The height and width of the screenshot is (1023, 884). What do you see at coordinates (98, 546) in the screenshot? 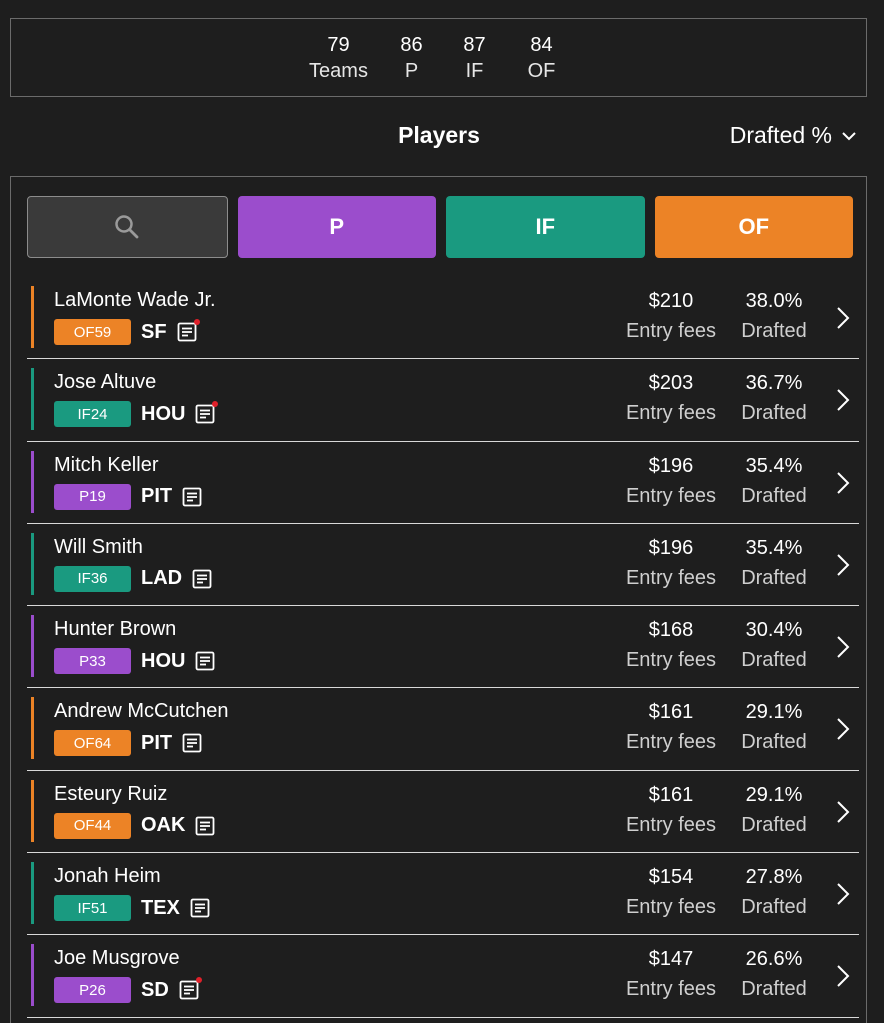
I see `player-name: Will Smith` at bounding box center [98, 546].